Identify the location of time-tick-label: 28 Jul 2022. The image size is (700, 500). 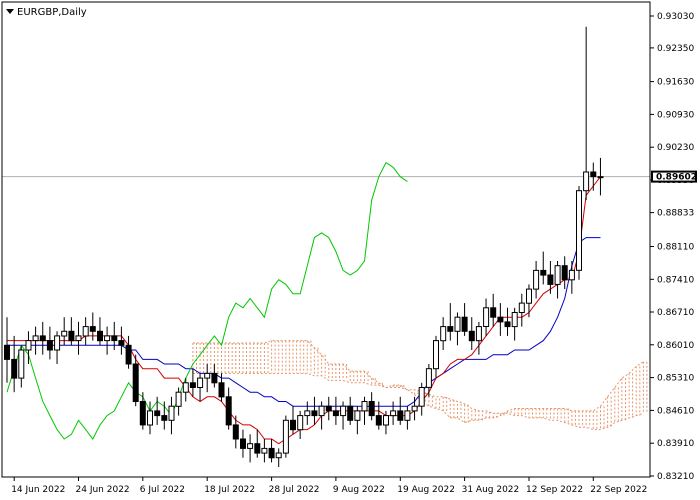
(294, 490).